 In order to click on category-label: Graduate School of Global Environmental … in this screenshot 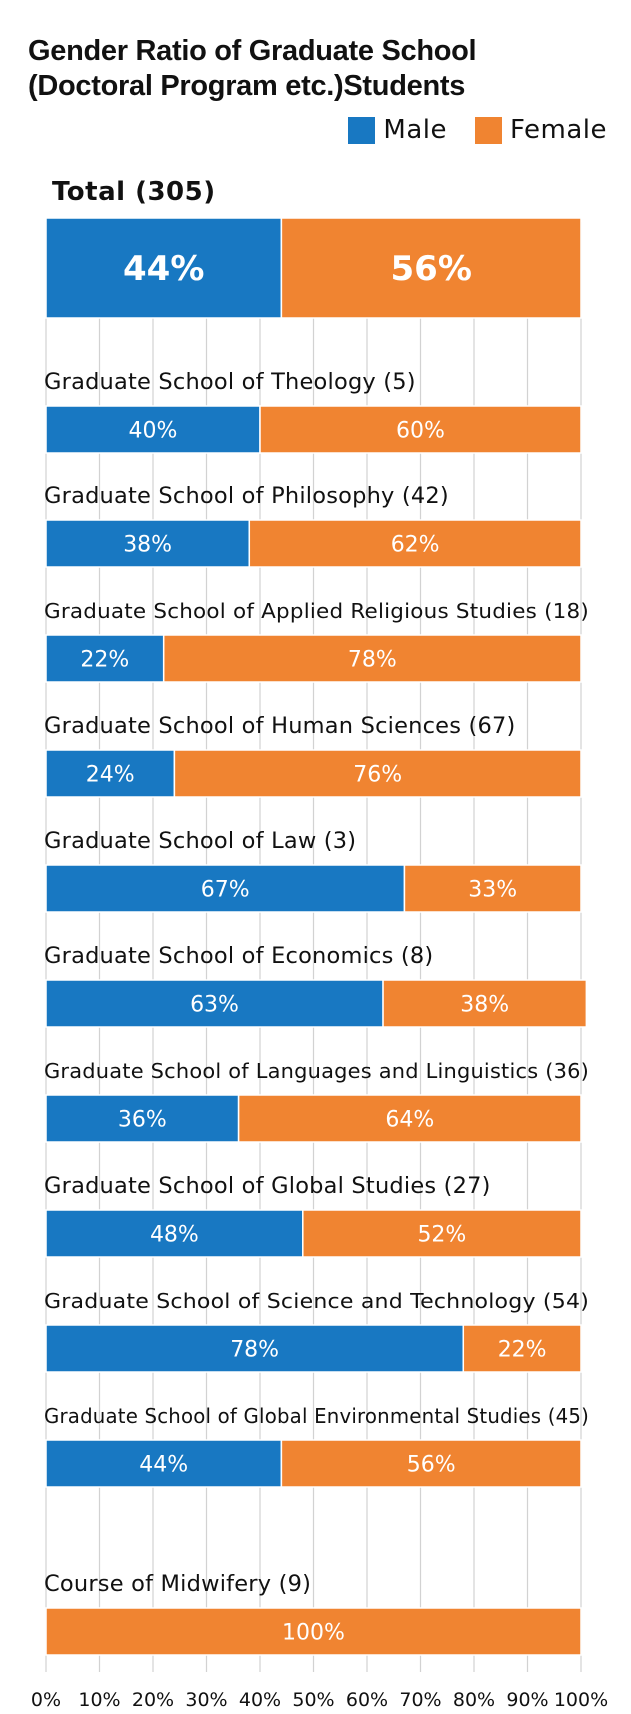, I will do `click(316, 1416)`.